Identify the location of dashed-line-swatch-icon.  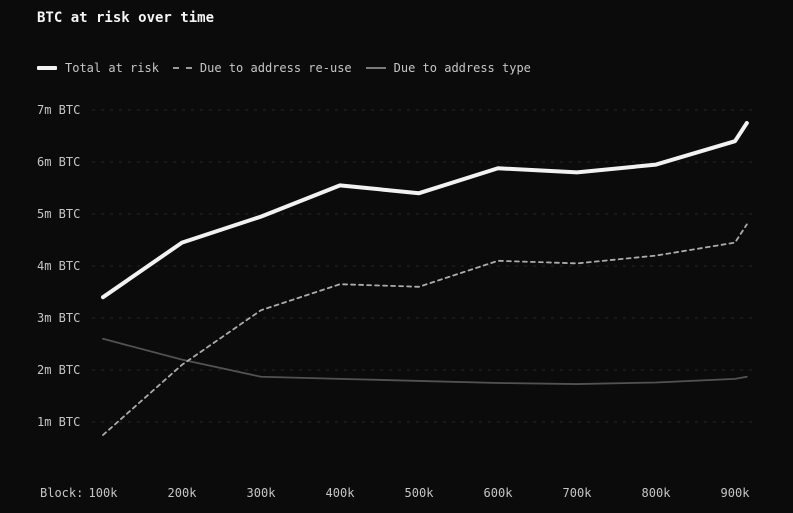
(182, 68).